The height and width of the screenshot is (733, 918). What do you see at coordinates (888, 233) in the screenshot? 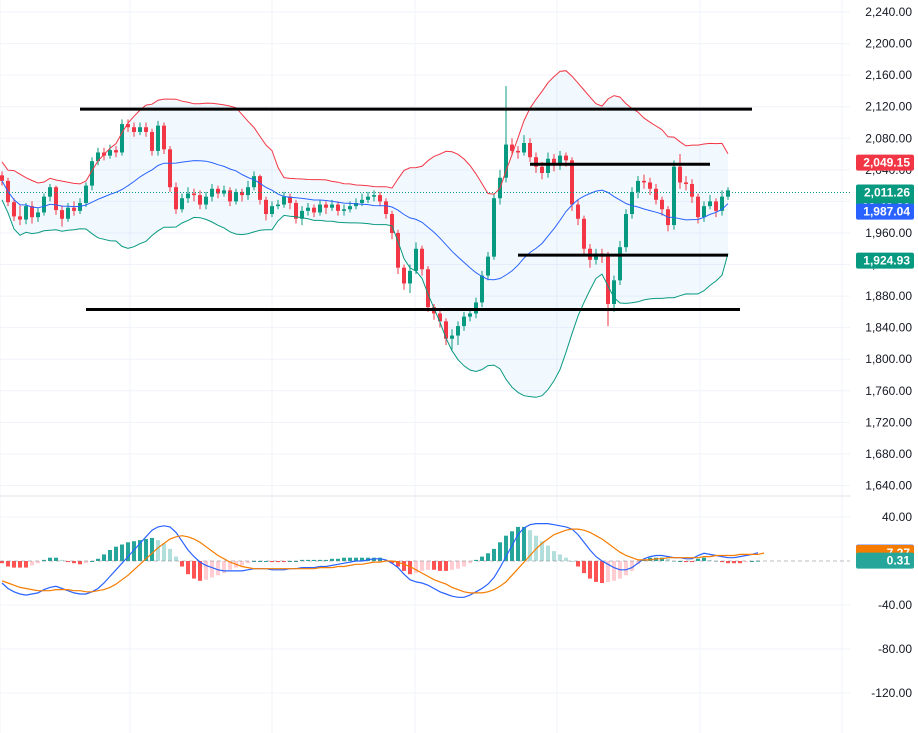
I see `price-axis-tick-label: 1,960.00` at bounding box center [888, 233].